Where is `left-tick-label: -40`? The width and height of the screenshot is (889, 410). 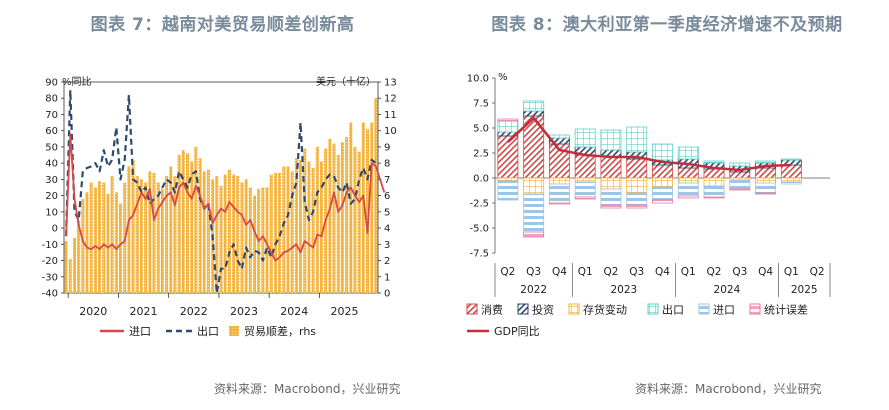 left-tick-label: -40 is located at coordinates (50, 294).